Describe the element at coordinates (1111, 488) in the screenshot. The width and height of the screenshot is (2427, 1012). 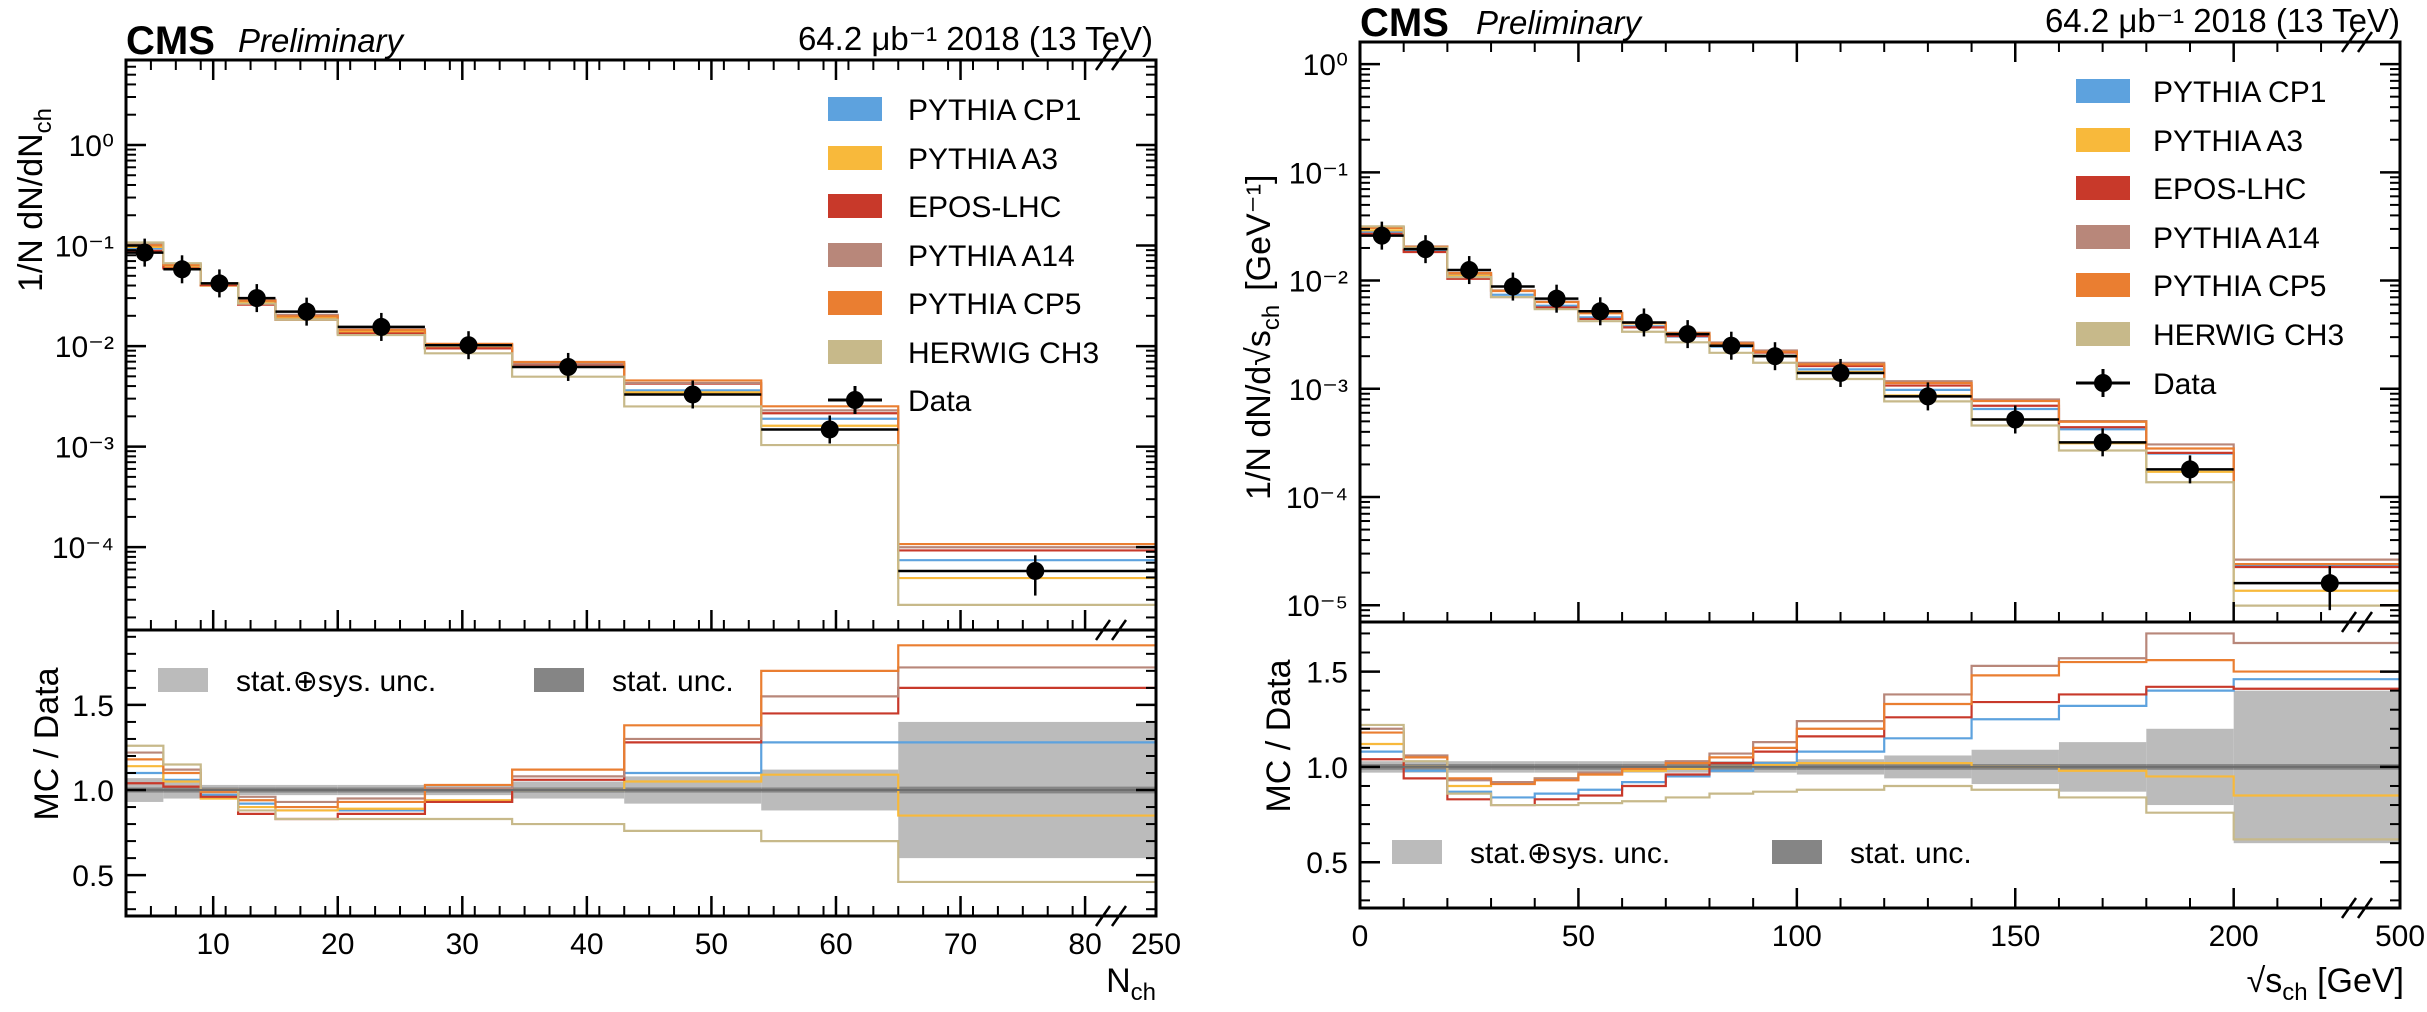
I see `left-axis-break` at that location.